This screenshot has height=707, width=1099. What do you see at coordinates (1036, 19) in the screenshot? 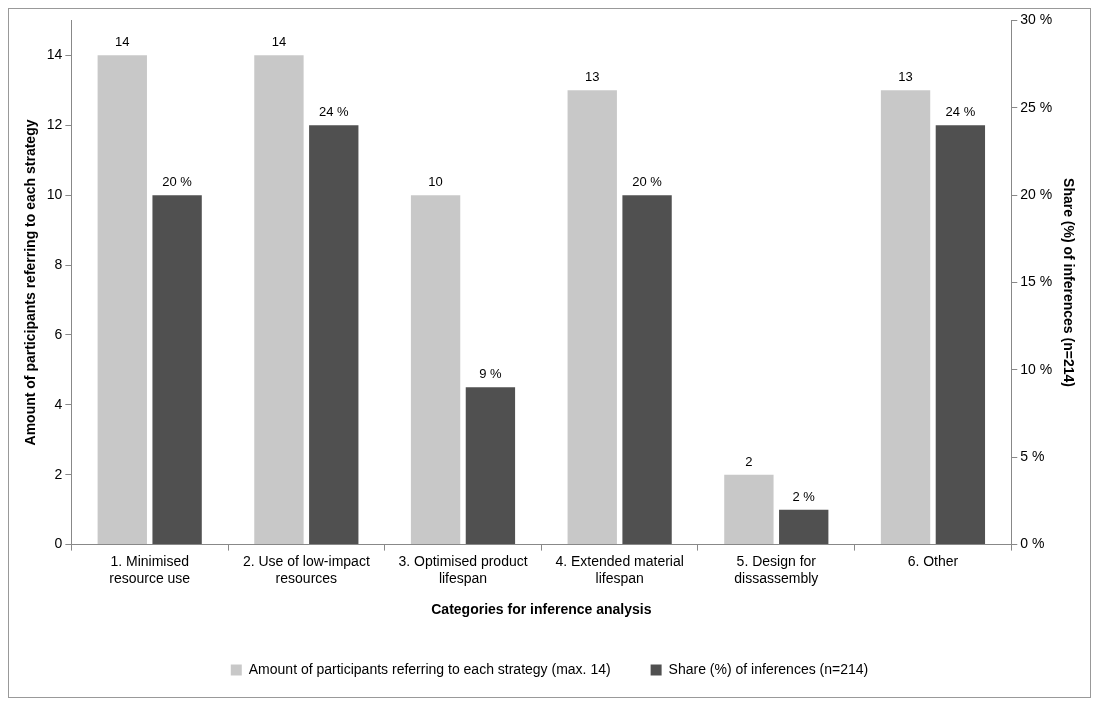
I see `y2-tick-label: 30 %` at bounding box center [1036, 19].